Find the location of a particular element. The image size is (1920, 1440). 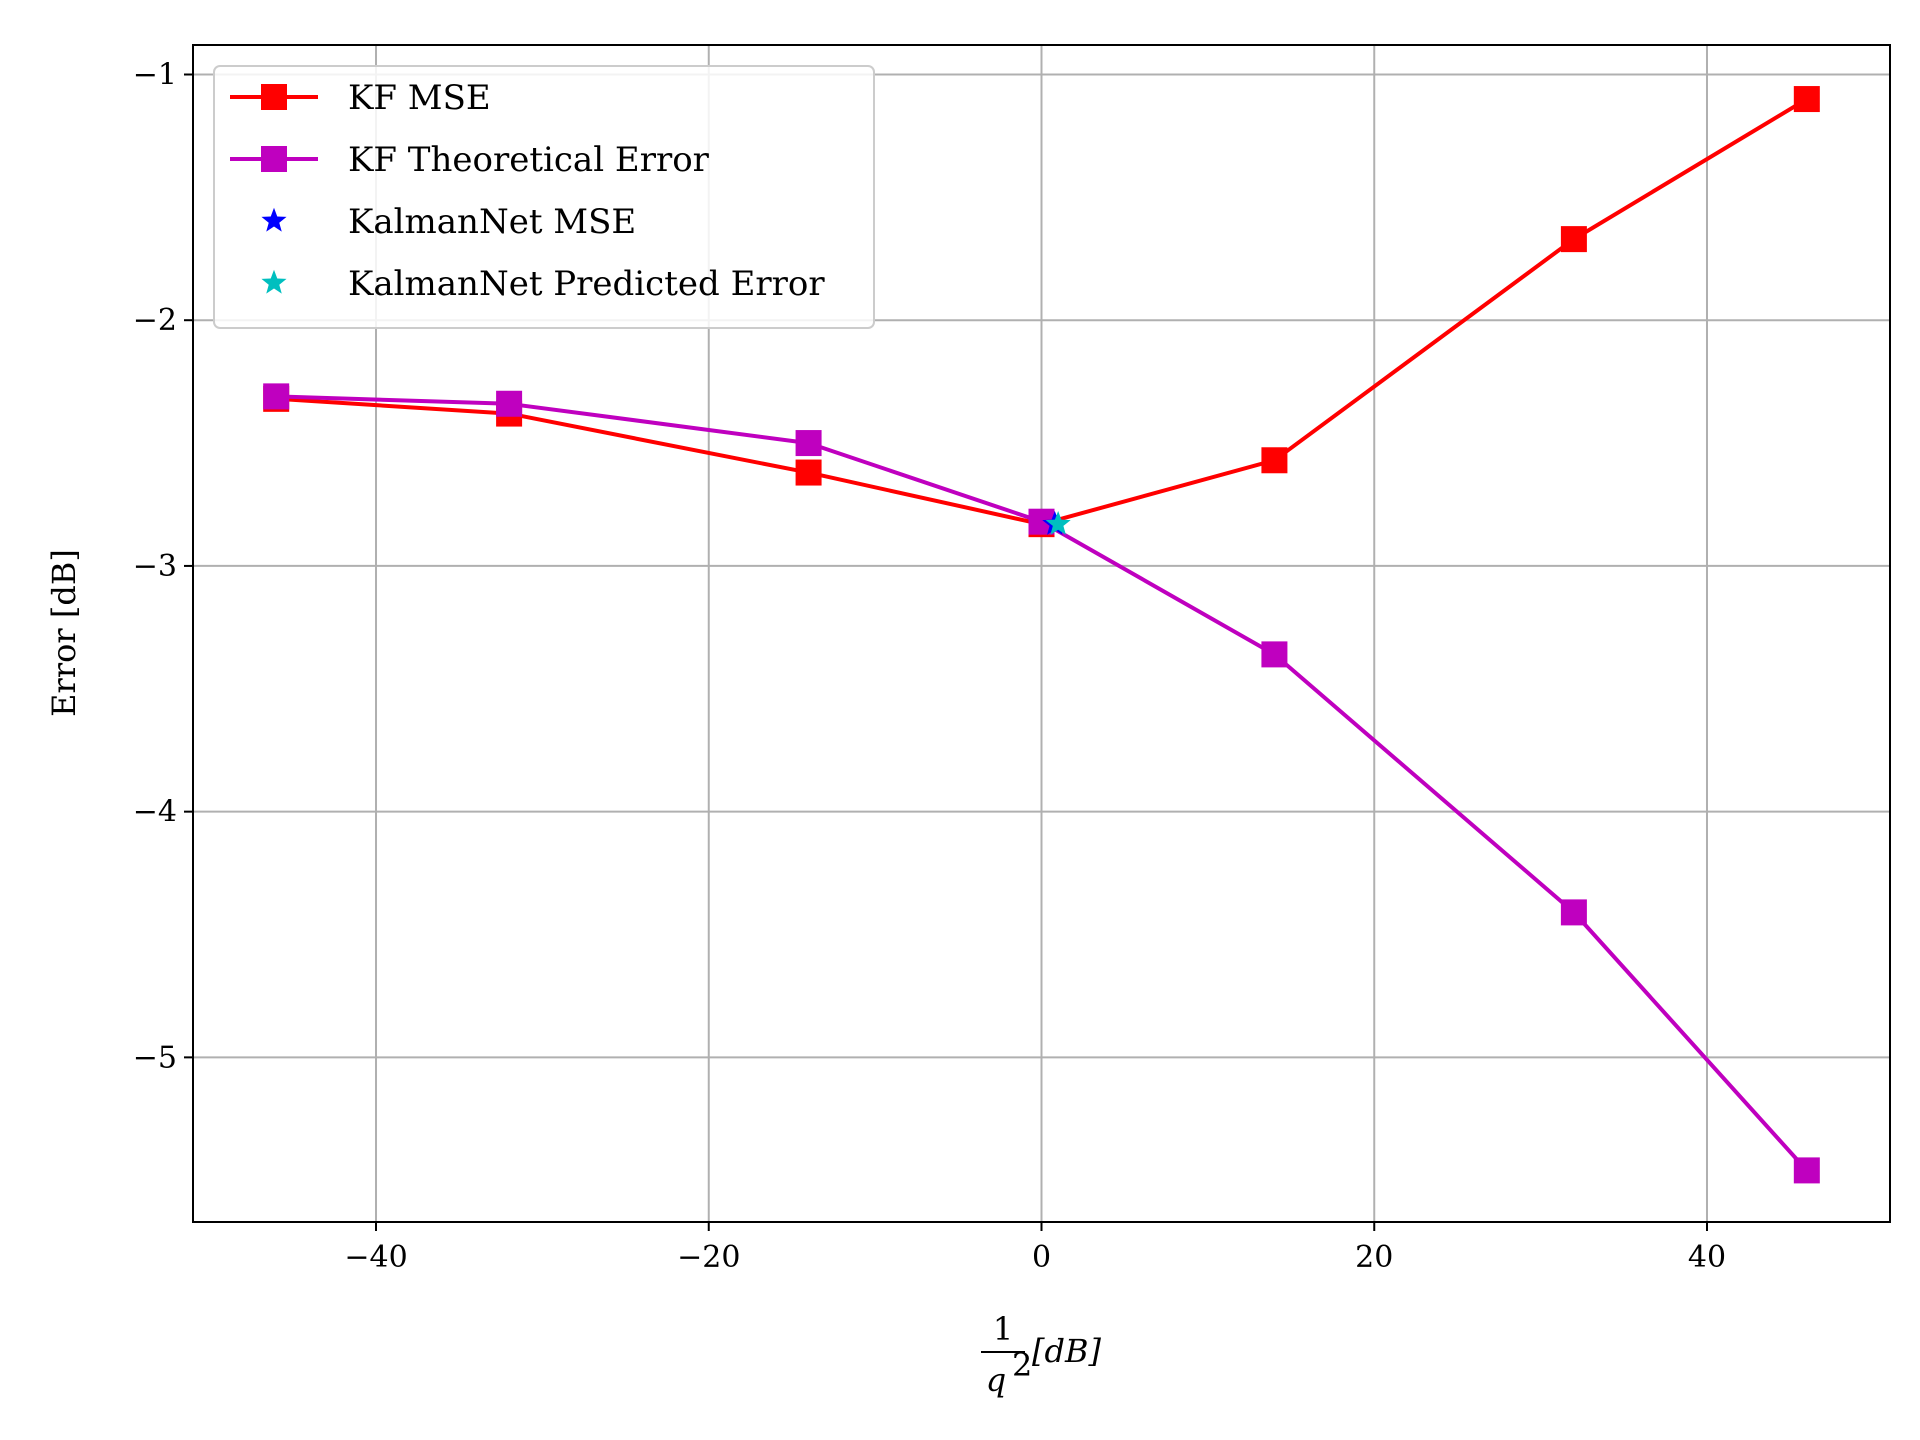

x-axis-label-exponent: 2 is located at coordinates (1022, 1365).